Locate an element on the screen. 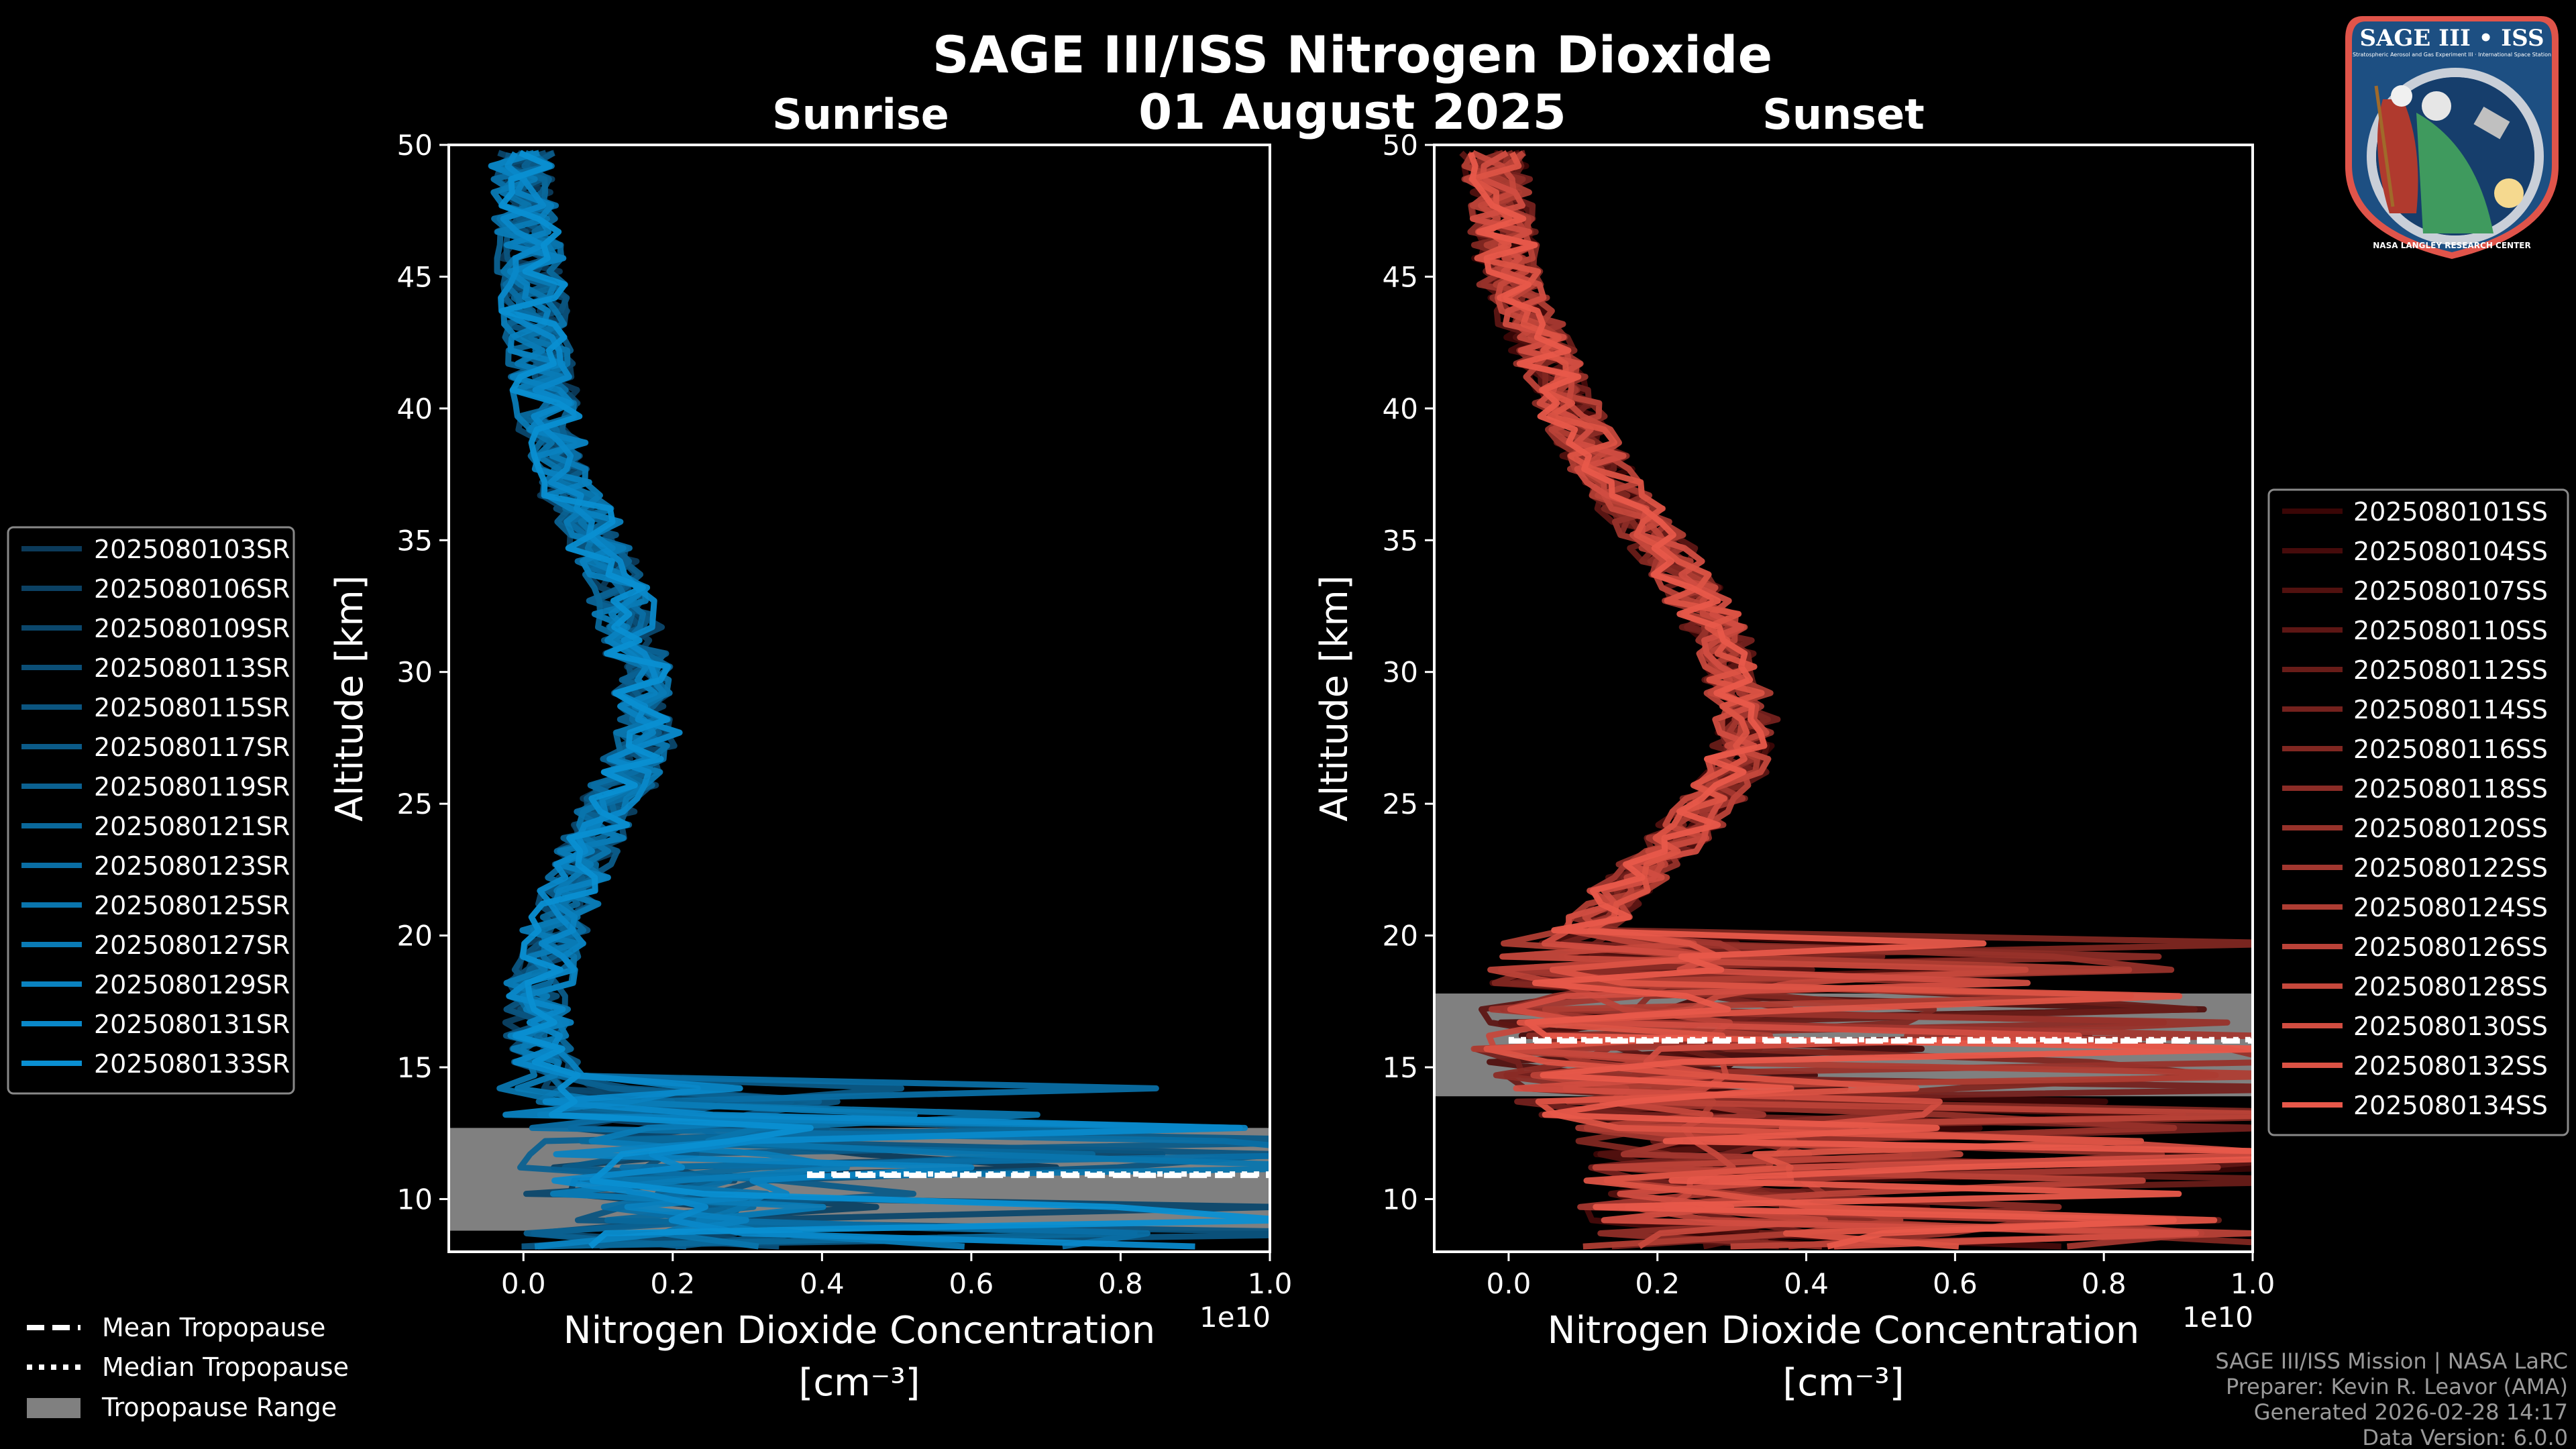  legend-item-label: 2025080117SR is located at coordinates (192, 747).